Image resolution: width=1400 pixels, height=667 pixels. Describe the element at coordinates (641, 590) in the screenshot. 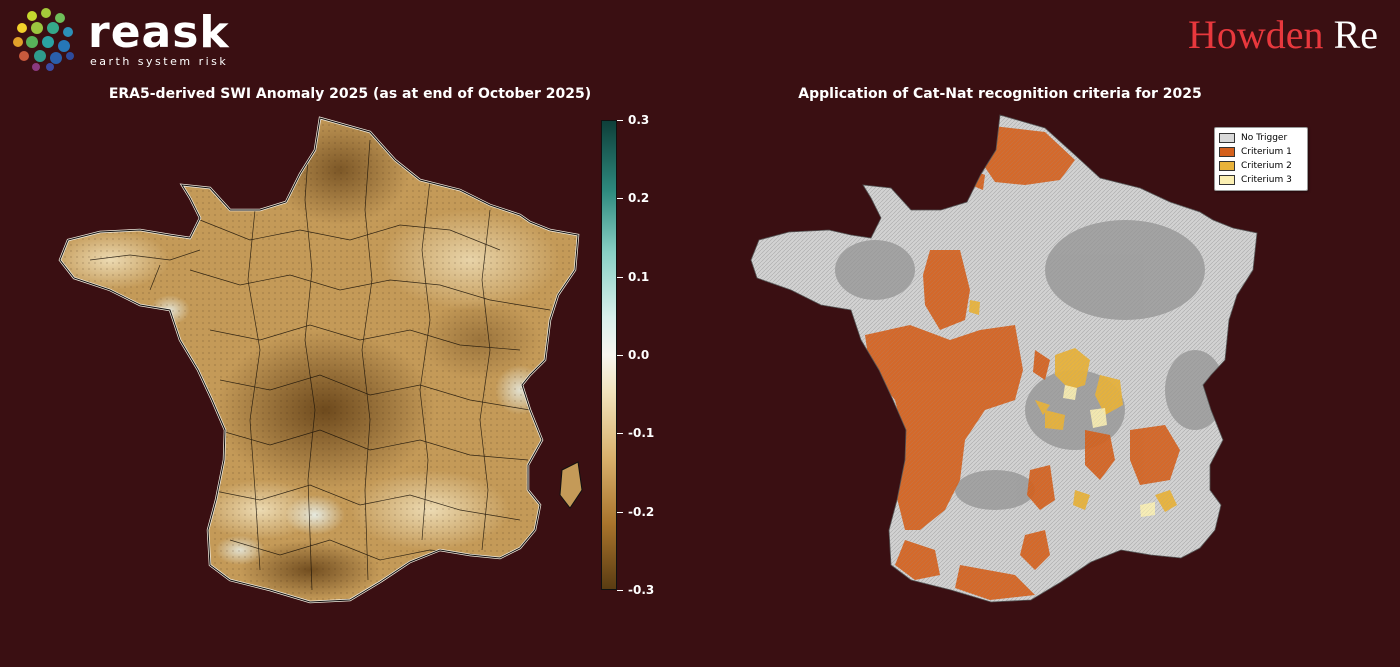

I see `colorbar-tick-label: -0.3` at that location.